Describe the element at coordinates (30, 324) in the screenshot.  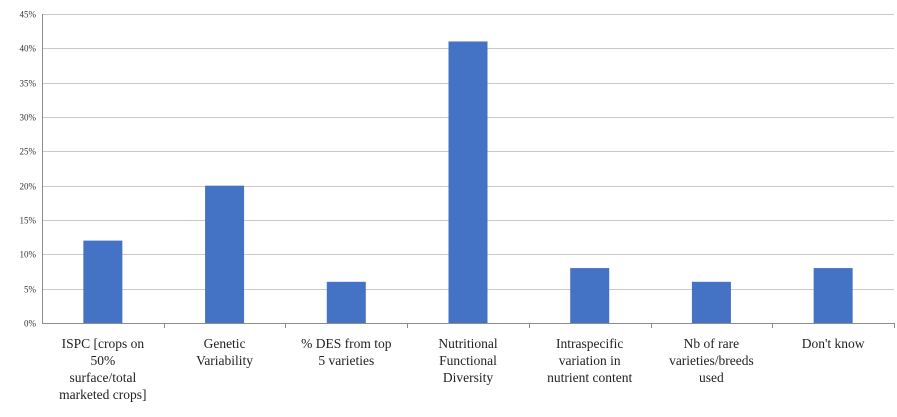
I see `y-tick-label: 0%` at that location.